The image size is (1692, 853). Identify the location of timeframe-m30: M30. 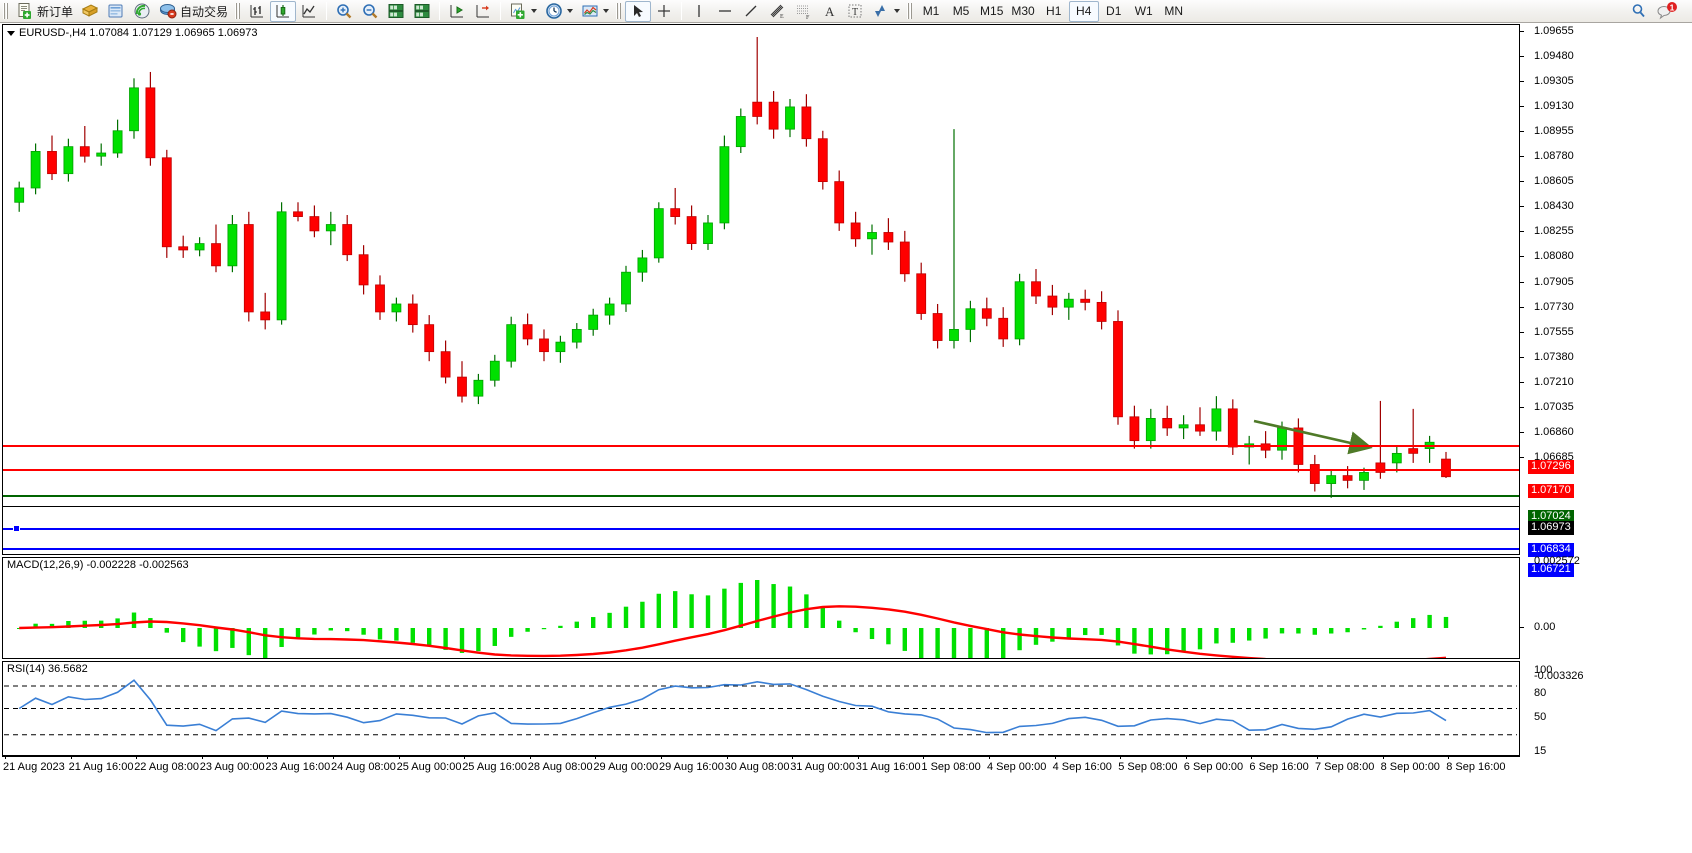
(1022, 11).